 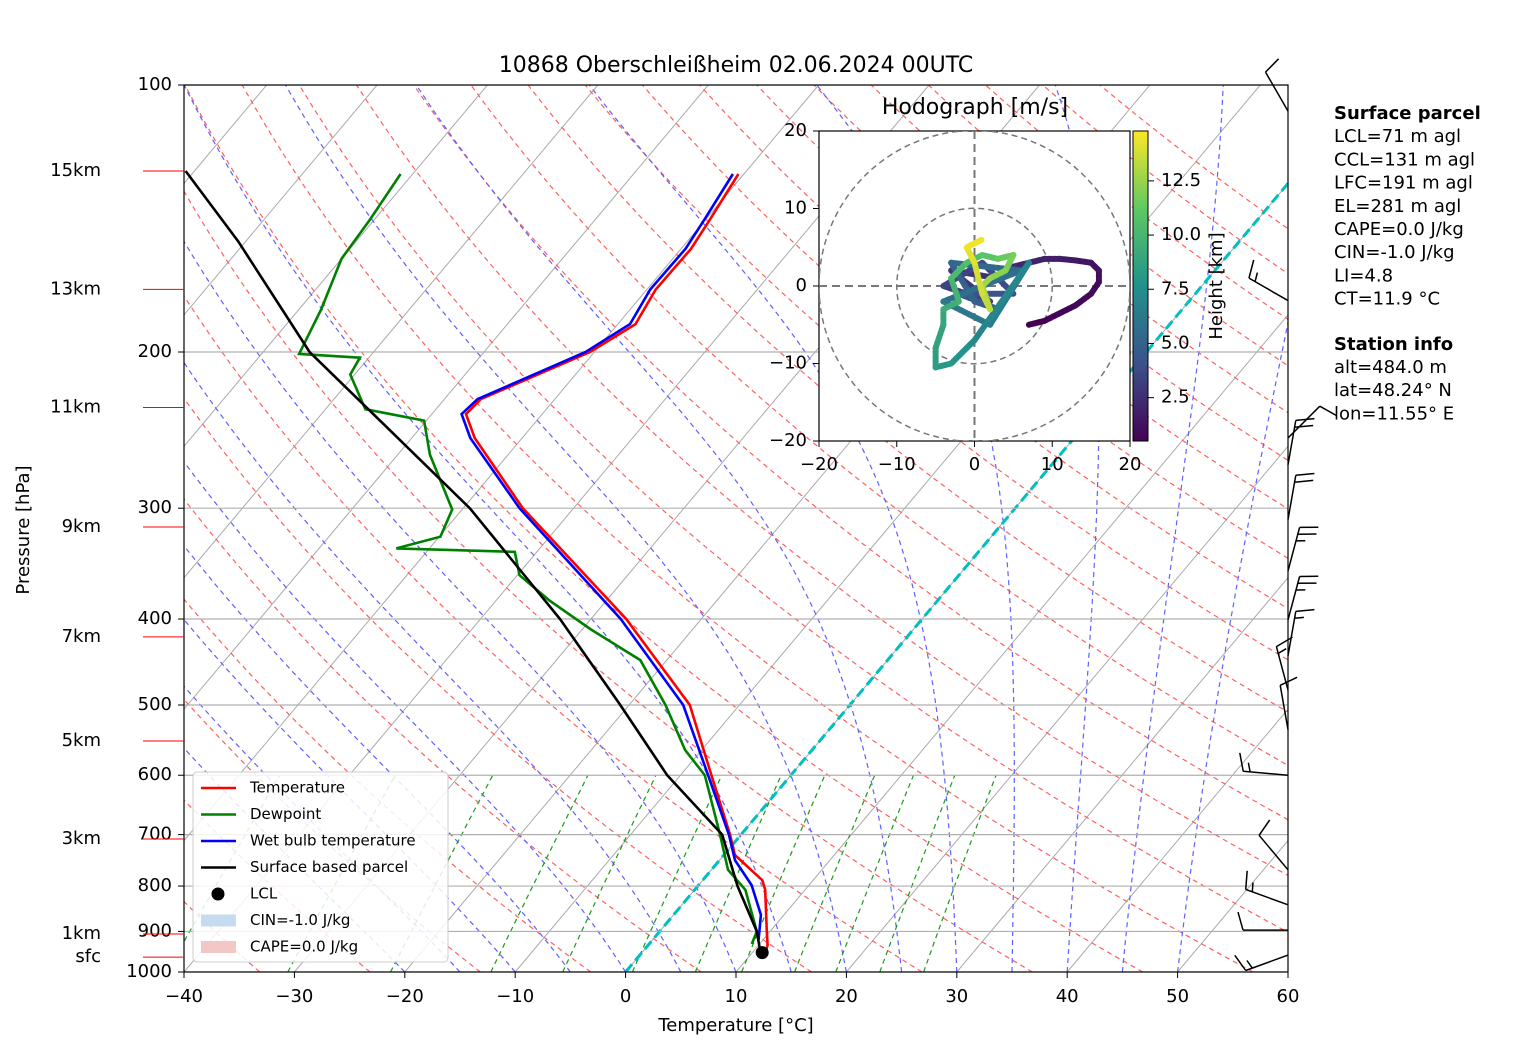 What do you see at coordinates (155, 351) in the screenshot?
I see `y-tick-label: 200` at bounding box center [155, 351].